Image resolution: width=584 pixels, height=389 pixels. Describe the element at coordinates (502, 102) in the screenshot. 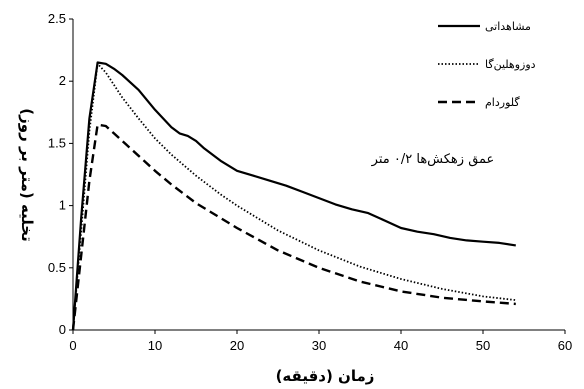

I see `legend-label-3: گلوردام` at that location.